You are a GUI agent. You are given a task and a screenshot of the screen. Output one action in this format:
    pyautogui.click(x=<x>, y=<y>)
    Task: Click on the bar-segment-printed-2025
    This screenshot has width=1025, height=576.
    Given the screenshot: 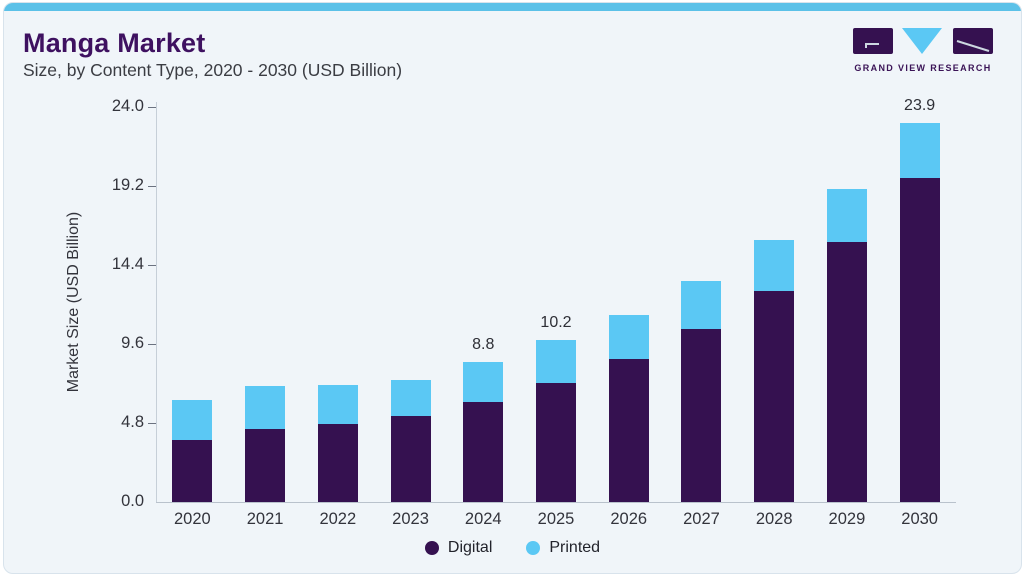 What is the action you would take?
    pyautogui.click(x=556, y=361)
    